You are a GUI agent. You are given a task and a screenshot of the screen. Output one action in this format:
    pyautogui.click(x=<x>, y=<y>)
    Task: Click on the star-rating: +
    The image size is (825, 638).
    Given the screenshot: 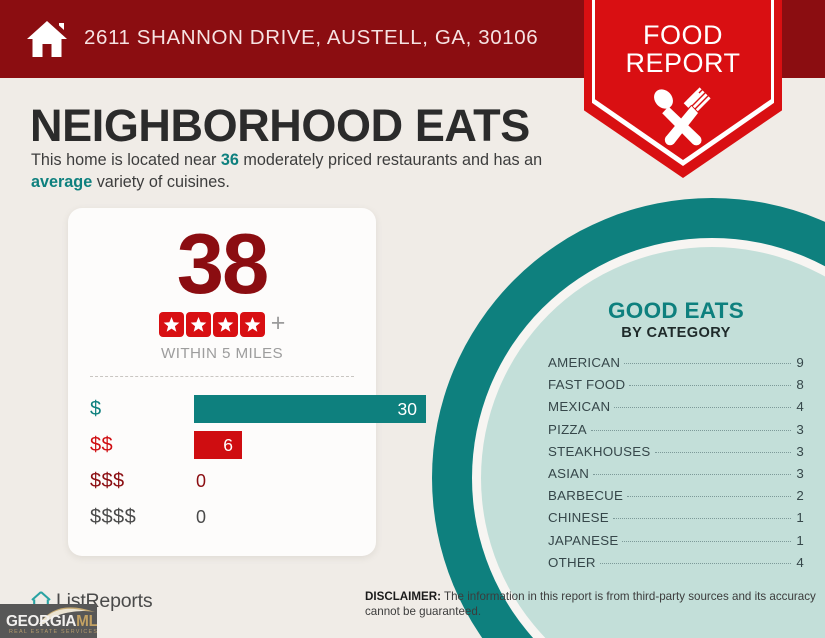 What is the action you would take?
    pyautogui.click(x=222, y=323)
    